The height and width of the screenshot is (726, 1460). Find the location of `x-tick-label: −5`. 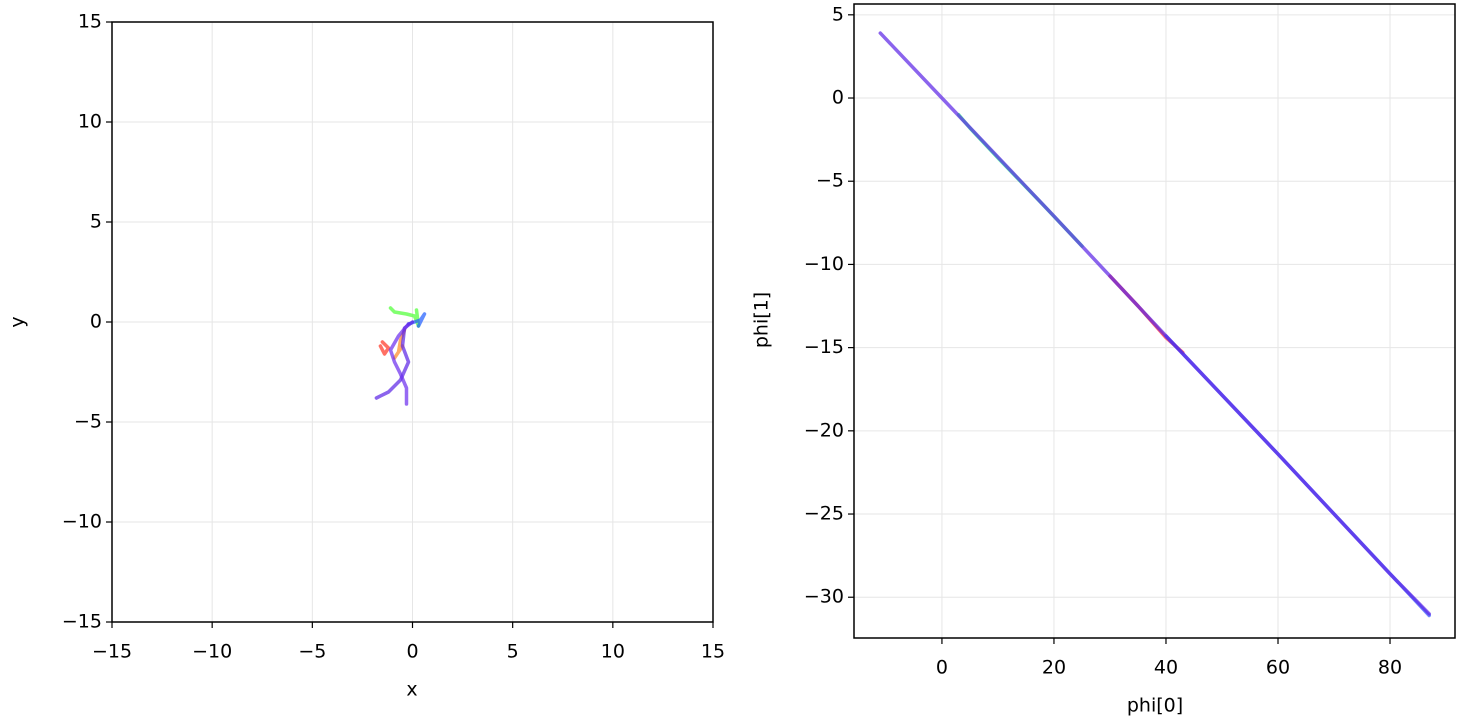

x-tick-label: −5 is located at coordinates (312, 652).